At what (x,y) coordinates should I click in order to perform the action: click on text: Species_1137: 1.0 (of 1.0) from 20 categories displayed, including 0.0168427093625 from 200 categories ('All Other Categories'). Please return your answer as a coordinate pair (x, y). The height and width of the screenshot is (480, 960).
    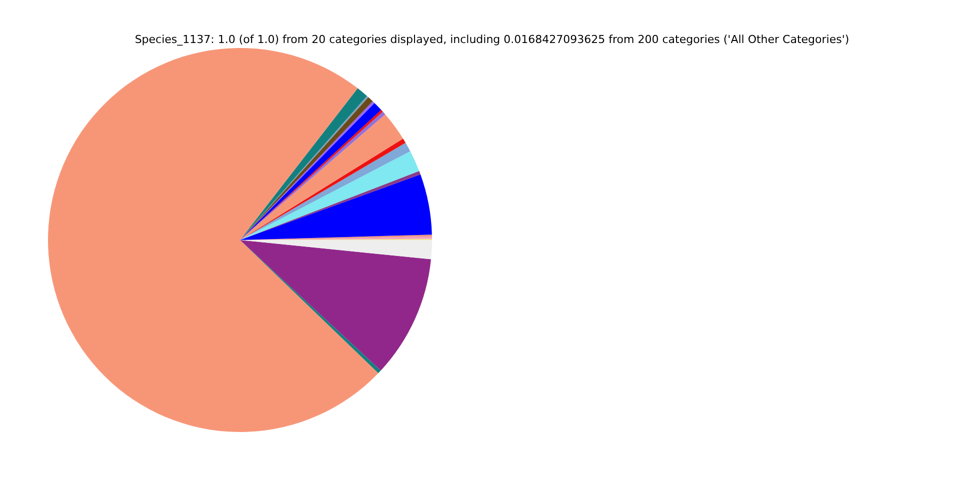
    Looking at the image, I should click on (492, 39).